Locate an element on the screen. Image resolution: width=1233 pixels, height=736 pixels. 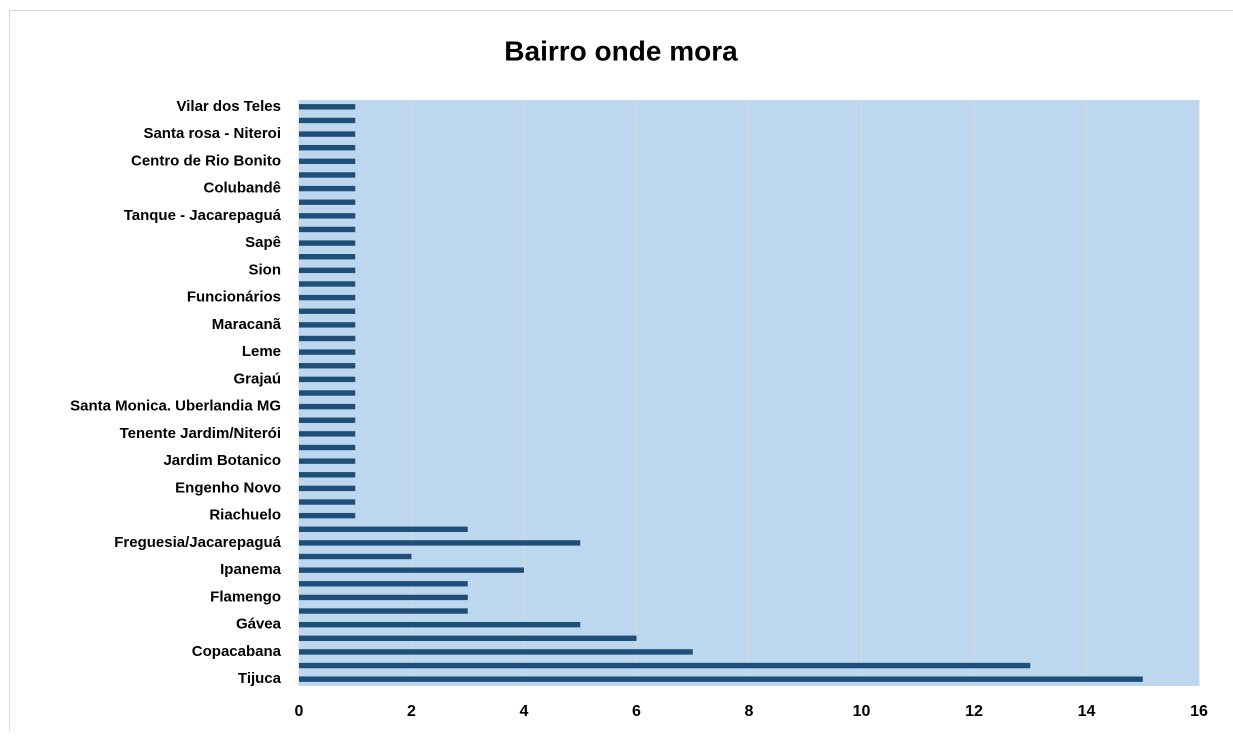
x-tick-label: 12 is located at coordinates (974, 711).